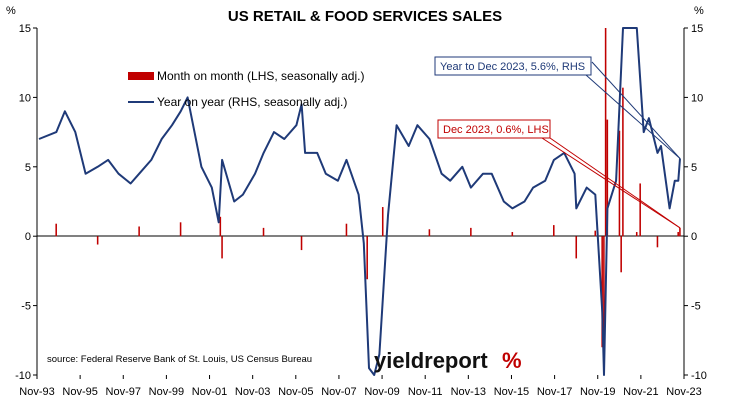 The width and height of the screenshot is (730, 400). Describe the element at coordinates (554, 392) in the screenshot. I see `x-tick-label: Nov-17` at that location.